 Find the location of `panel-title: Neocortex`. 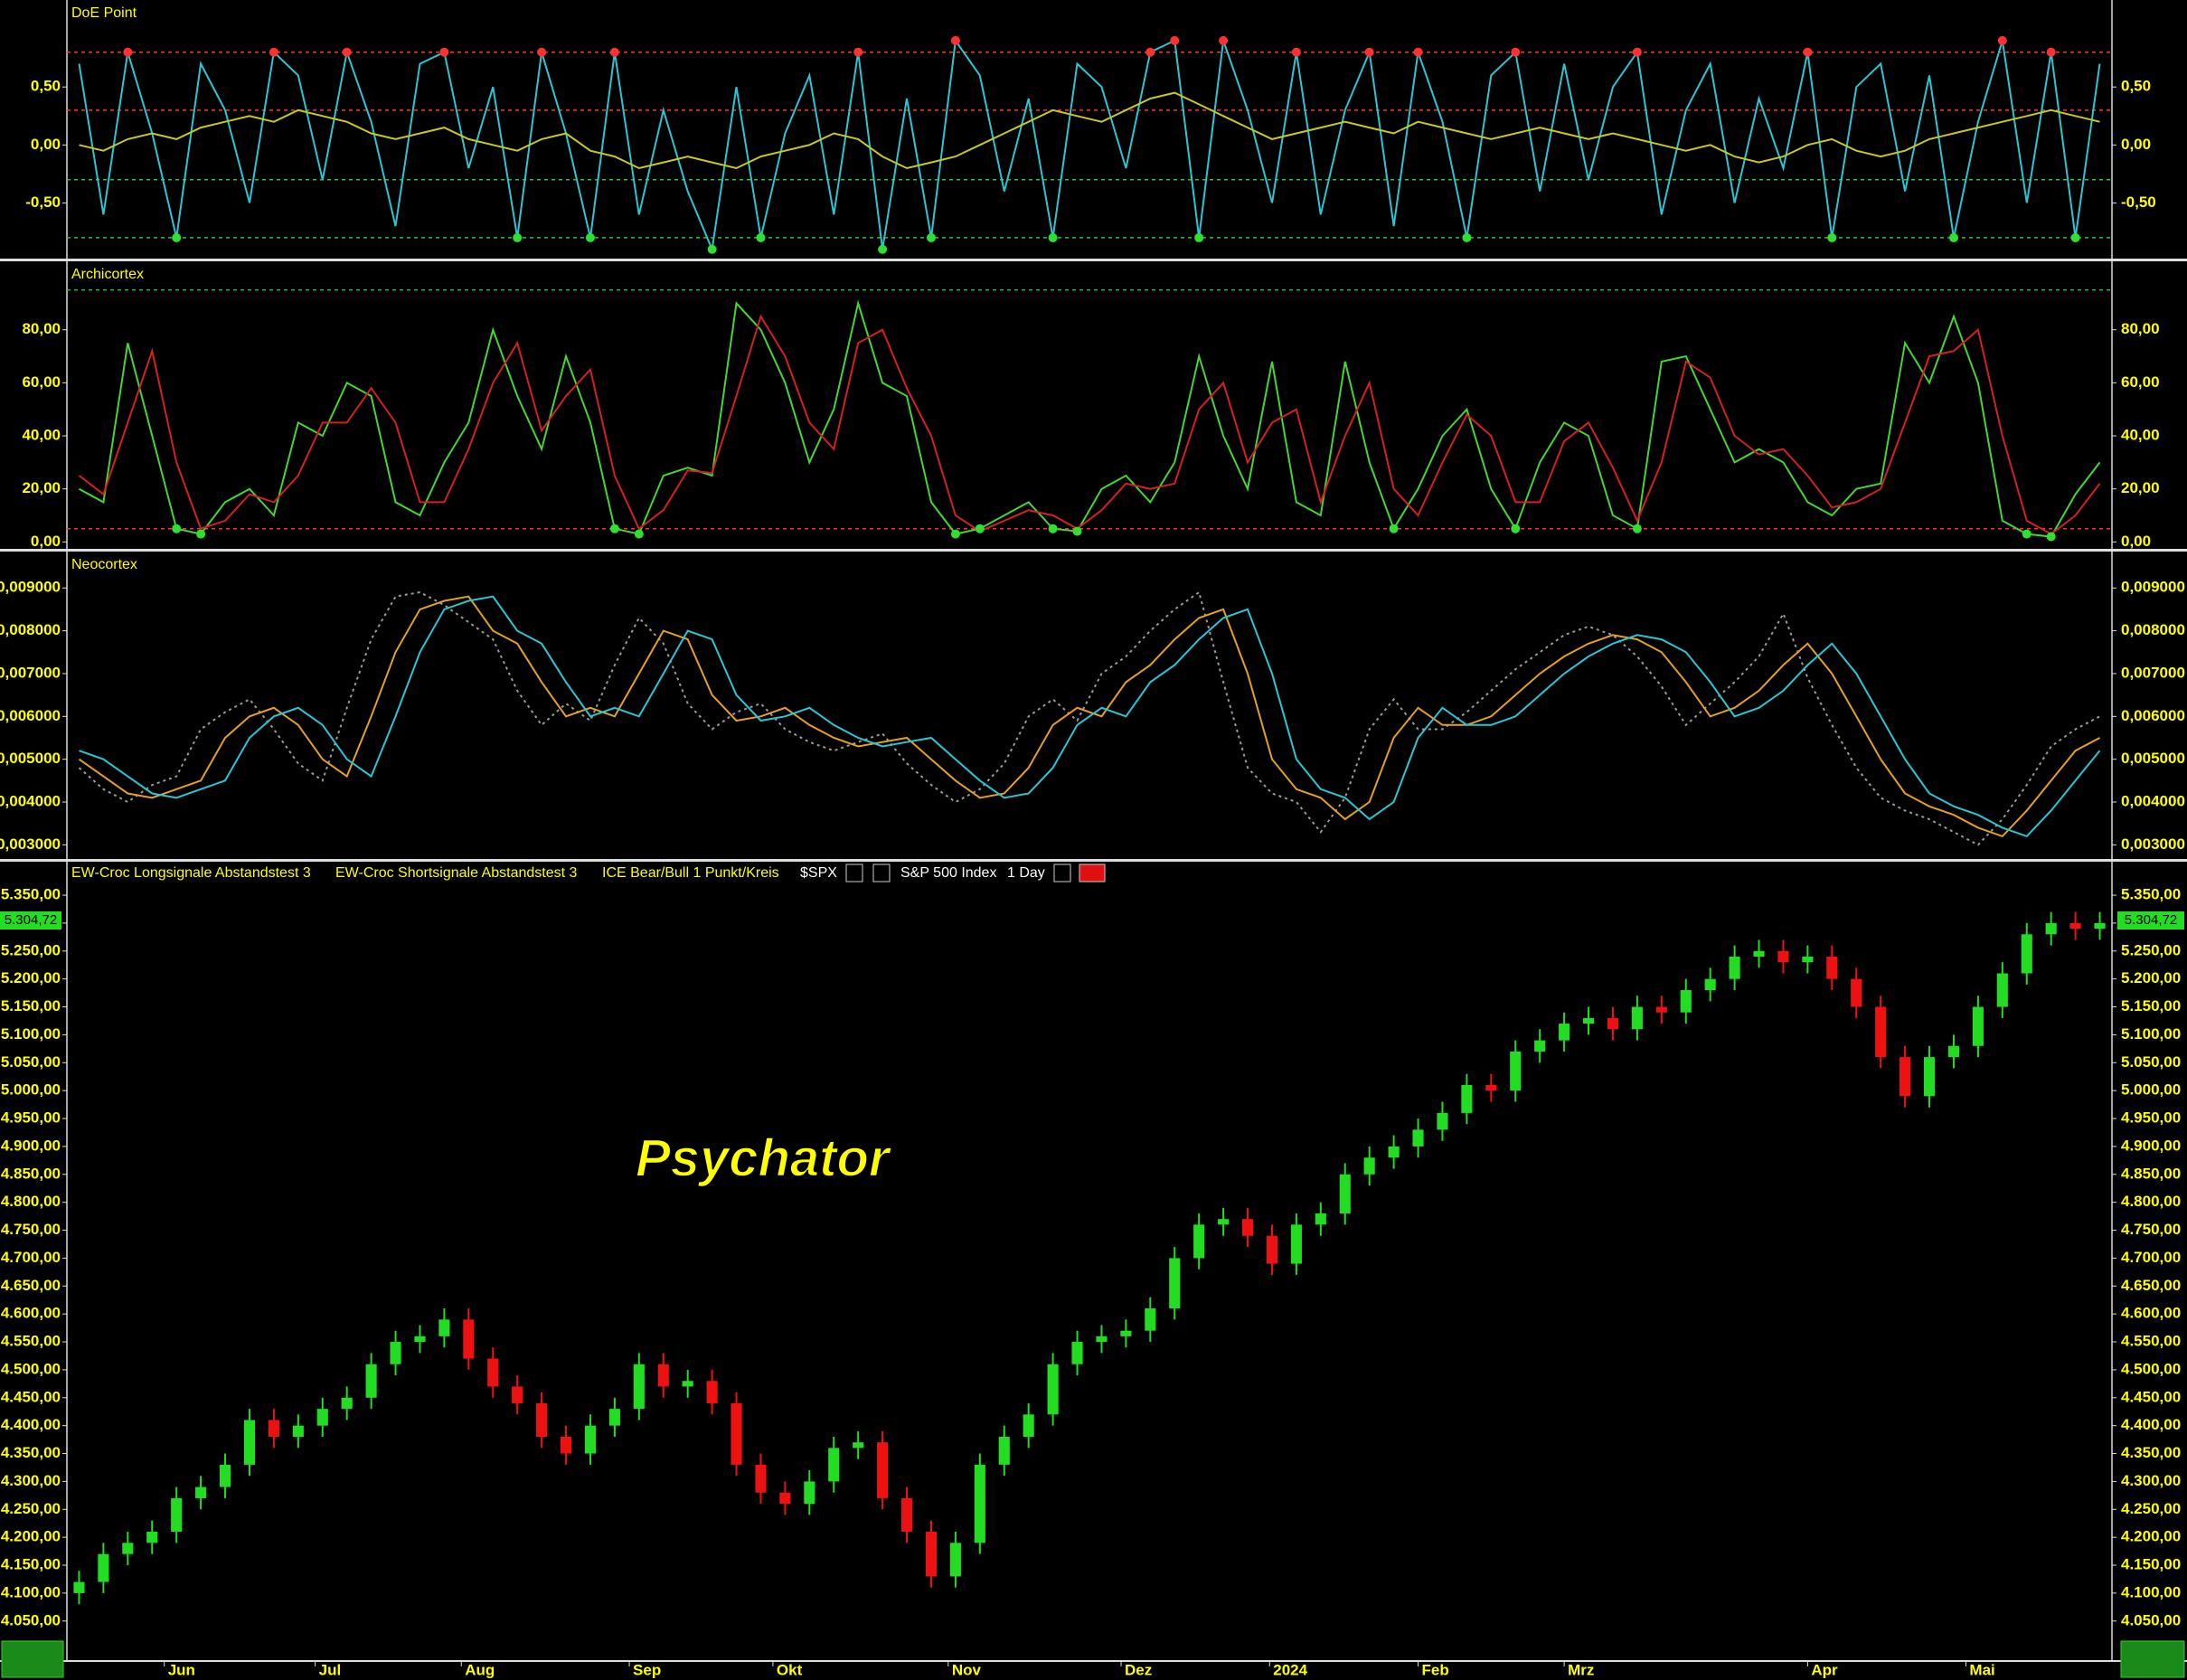

panel-title: Neocortex is located at coordinates (104, 564).